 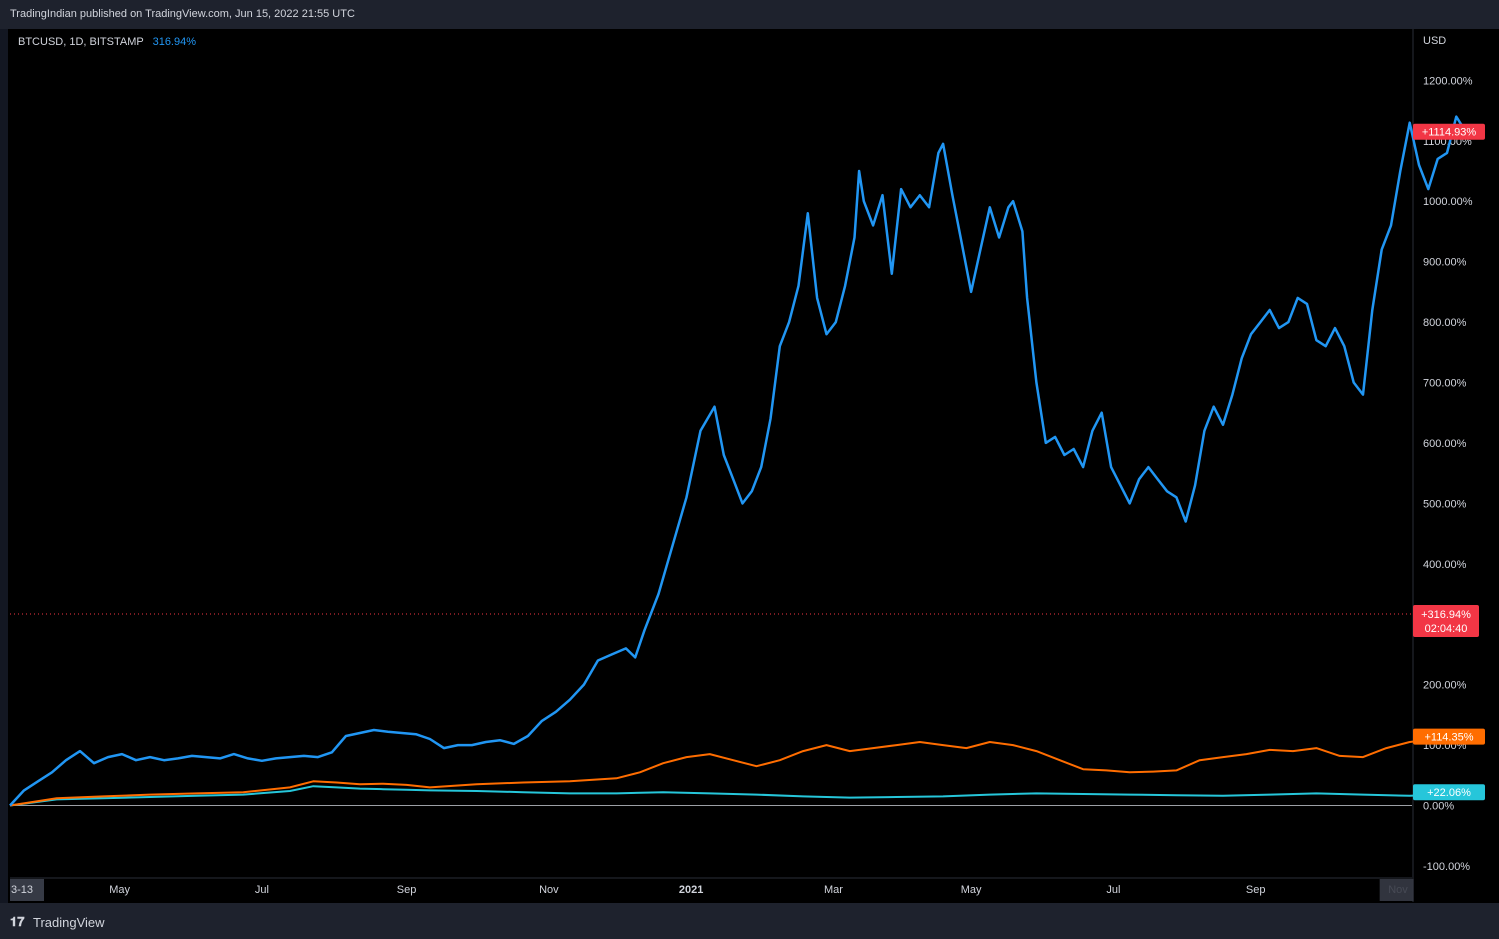 I want to click on y-tick-label: 1000.00%, so click(x=1448, y=202).